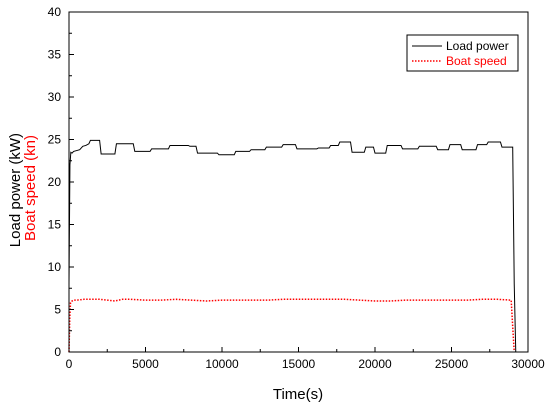  I want to click on legend-box, so click(462, 53).